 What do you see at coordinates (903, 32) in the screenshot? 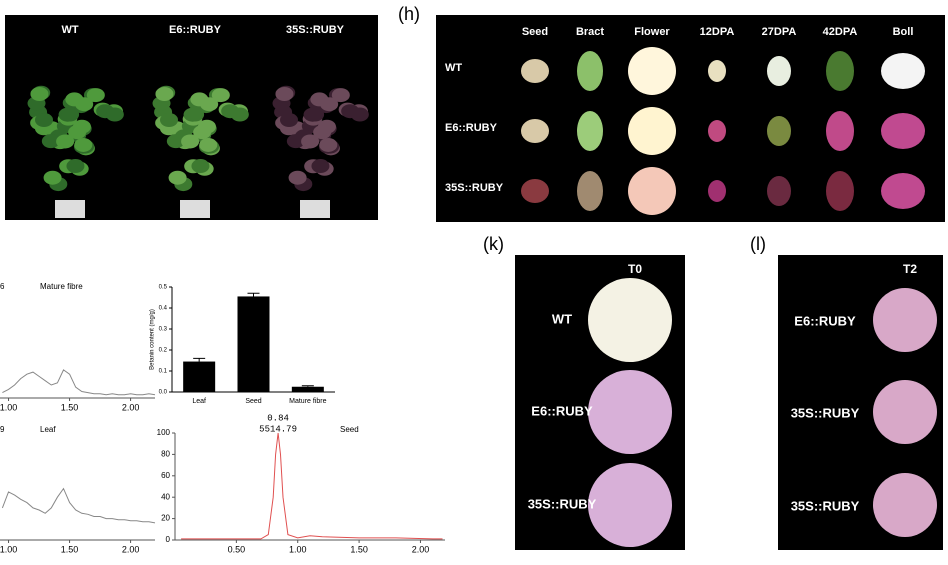
I see `column-header: Boll` at bounding box center [903, 32].